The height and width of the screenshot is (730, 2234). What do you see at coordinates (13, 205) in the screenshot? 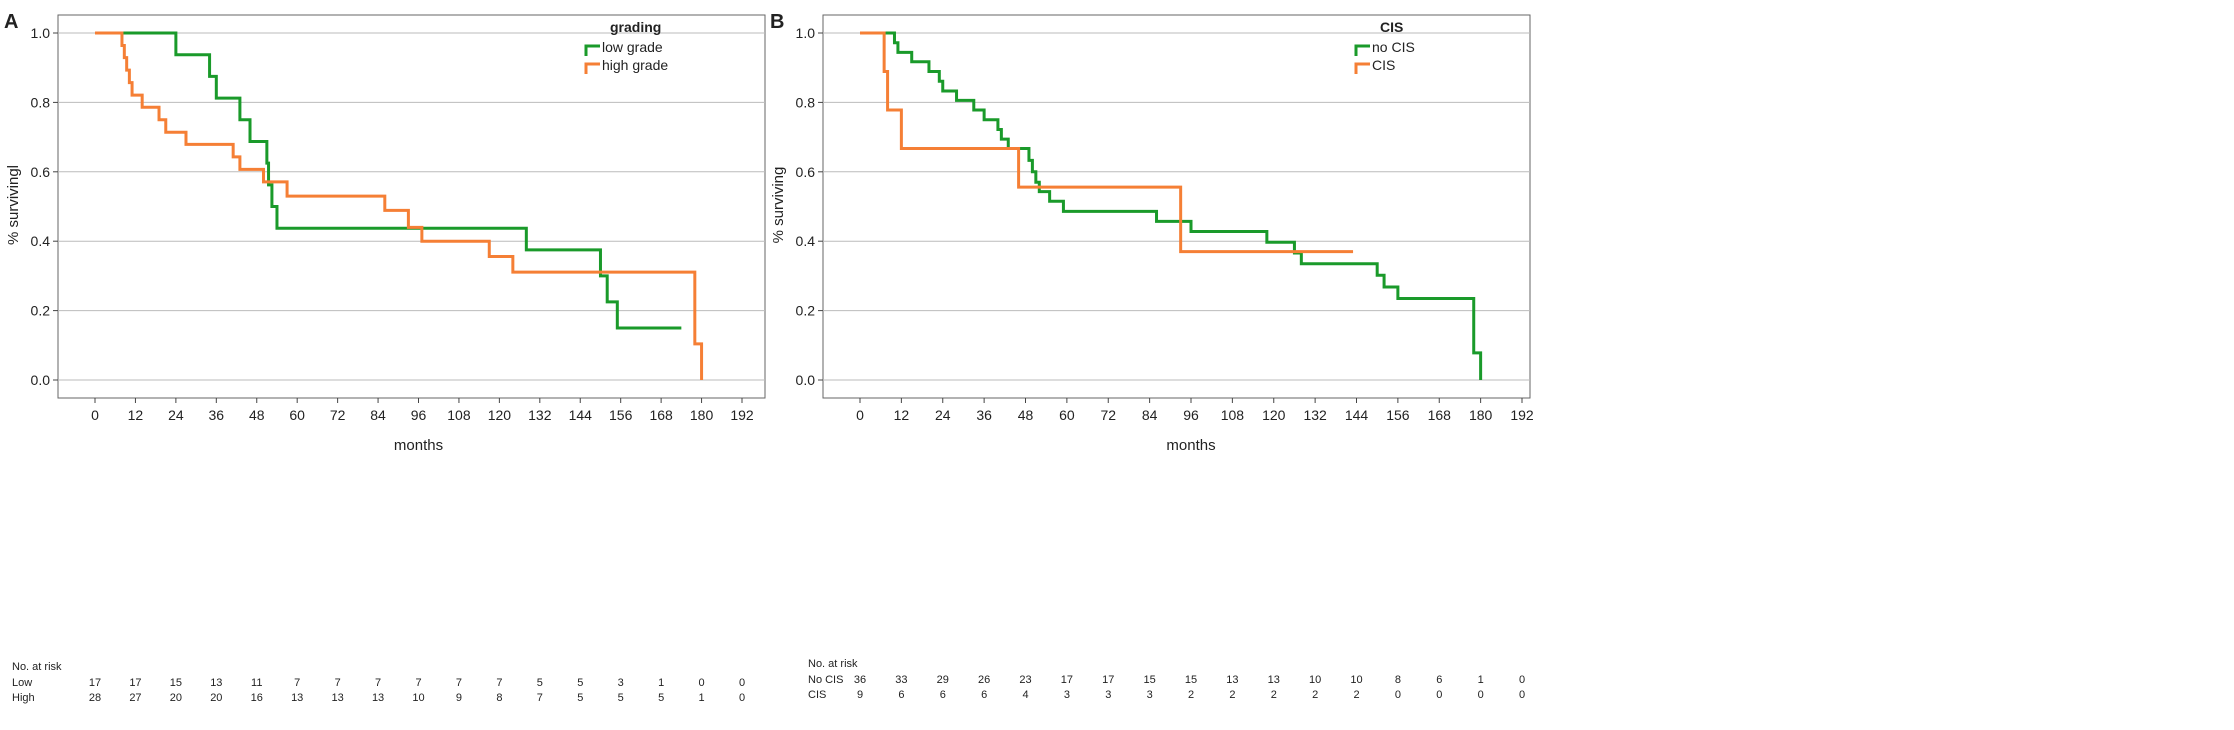
I see `y-axis-label: % survivingl` at bounding box center [13, 205].